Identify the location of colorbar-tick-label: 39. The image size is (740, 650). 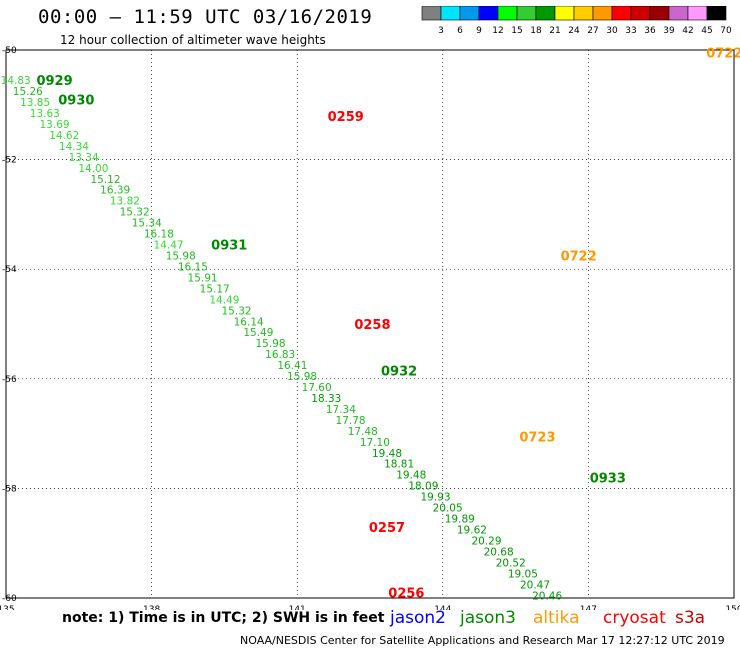
(669, 31).